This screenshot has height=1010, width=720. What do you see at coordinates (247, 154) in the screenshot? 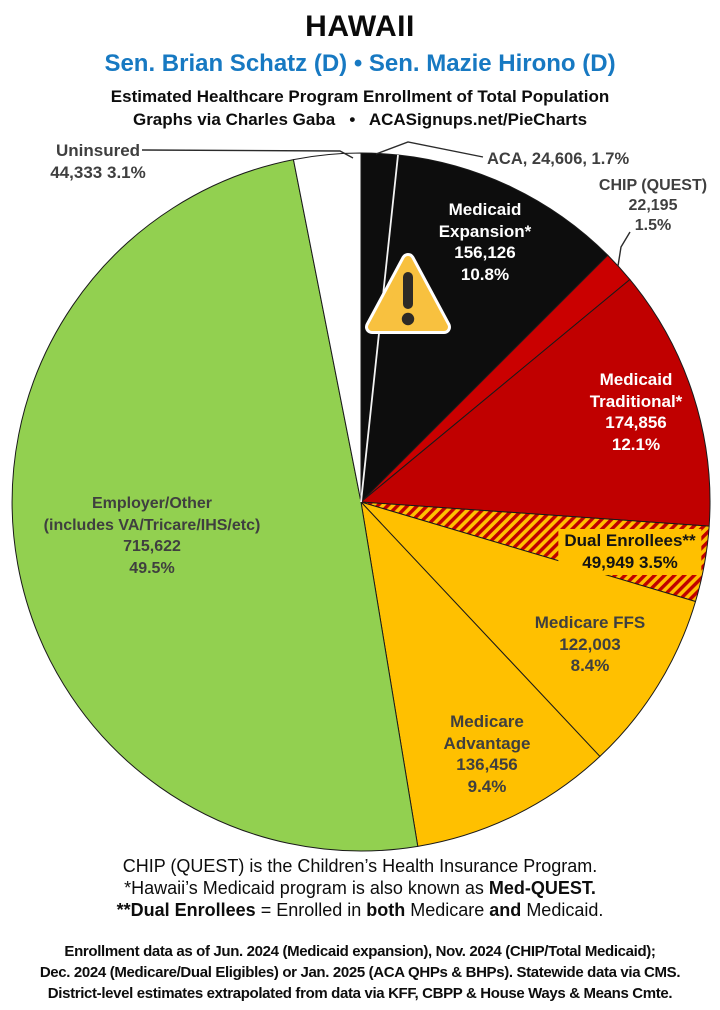
I see `uninsured-leader-line` at bounding box center [247, 154].